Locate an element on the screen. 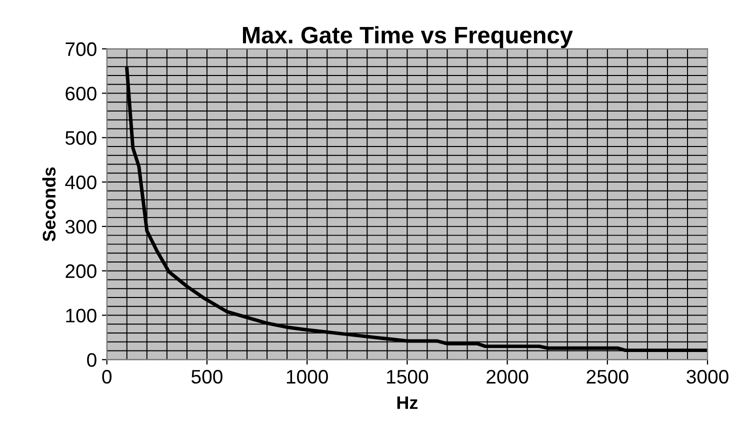 Image resolution: width=737 pixels, height=444 pixels. y-tick-label: 600 is located at coordinates (81, 93).